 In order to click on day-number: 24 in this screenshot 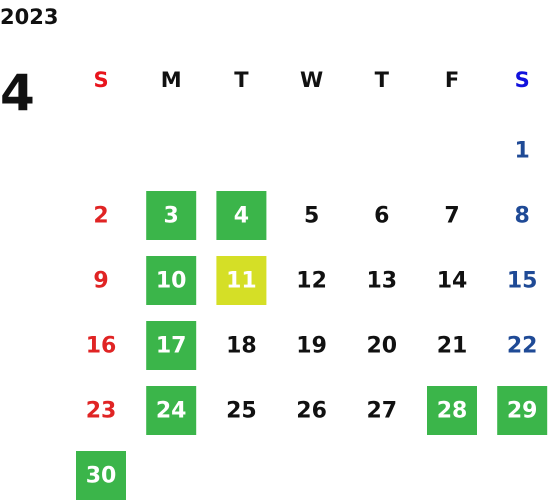, I will do `click(171, 411)`.